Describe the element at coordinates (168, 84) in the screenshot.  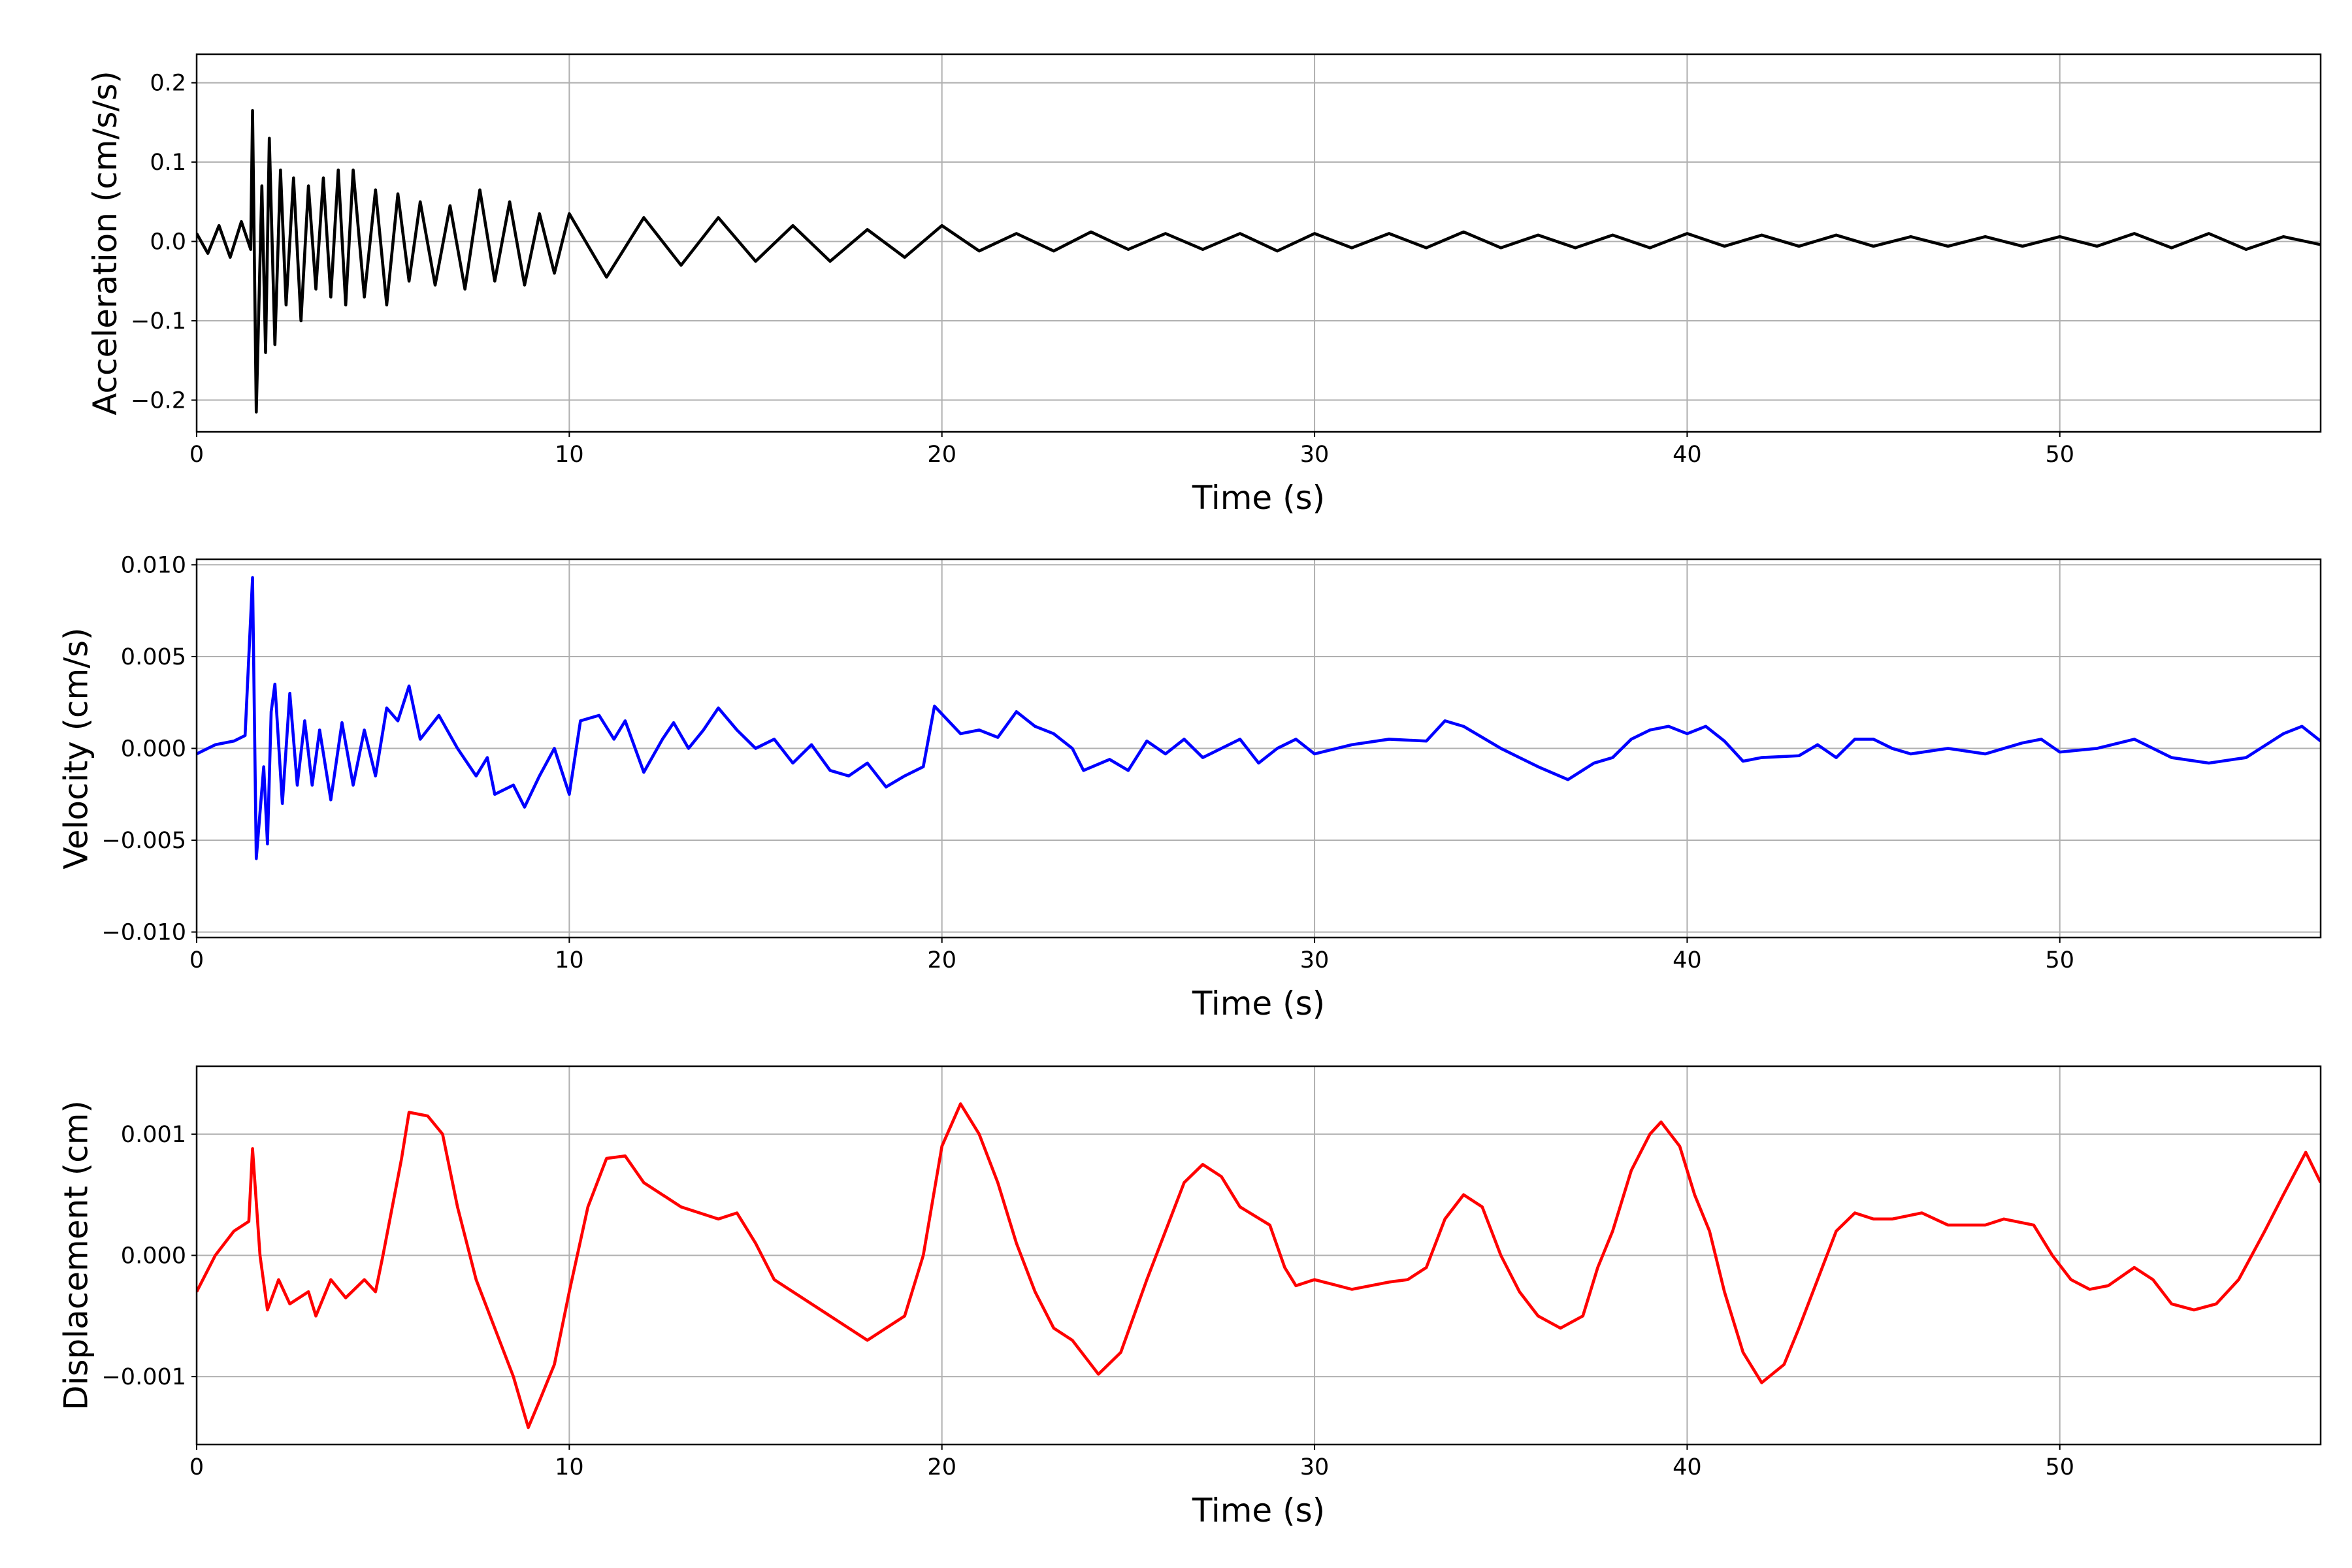
I see `y-tick-label: 0.2` at that location.